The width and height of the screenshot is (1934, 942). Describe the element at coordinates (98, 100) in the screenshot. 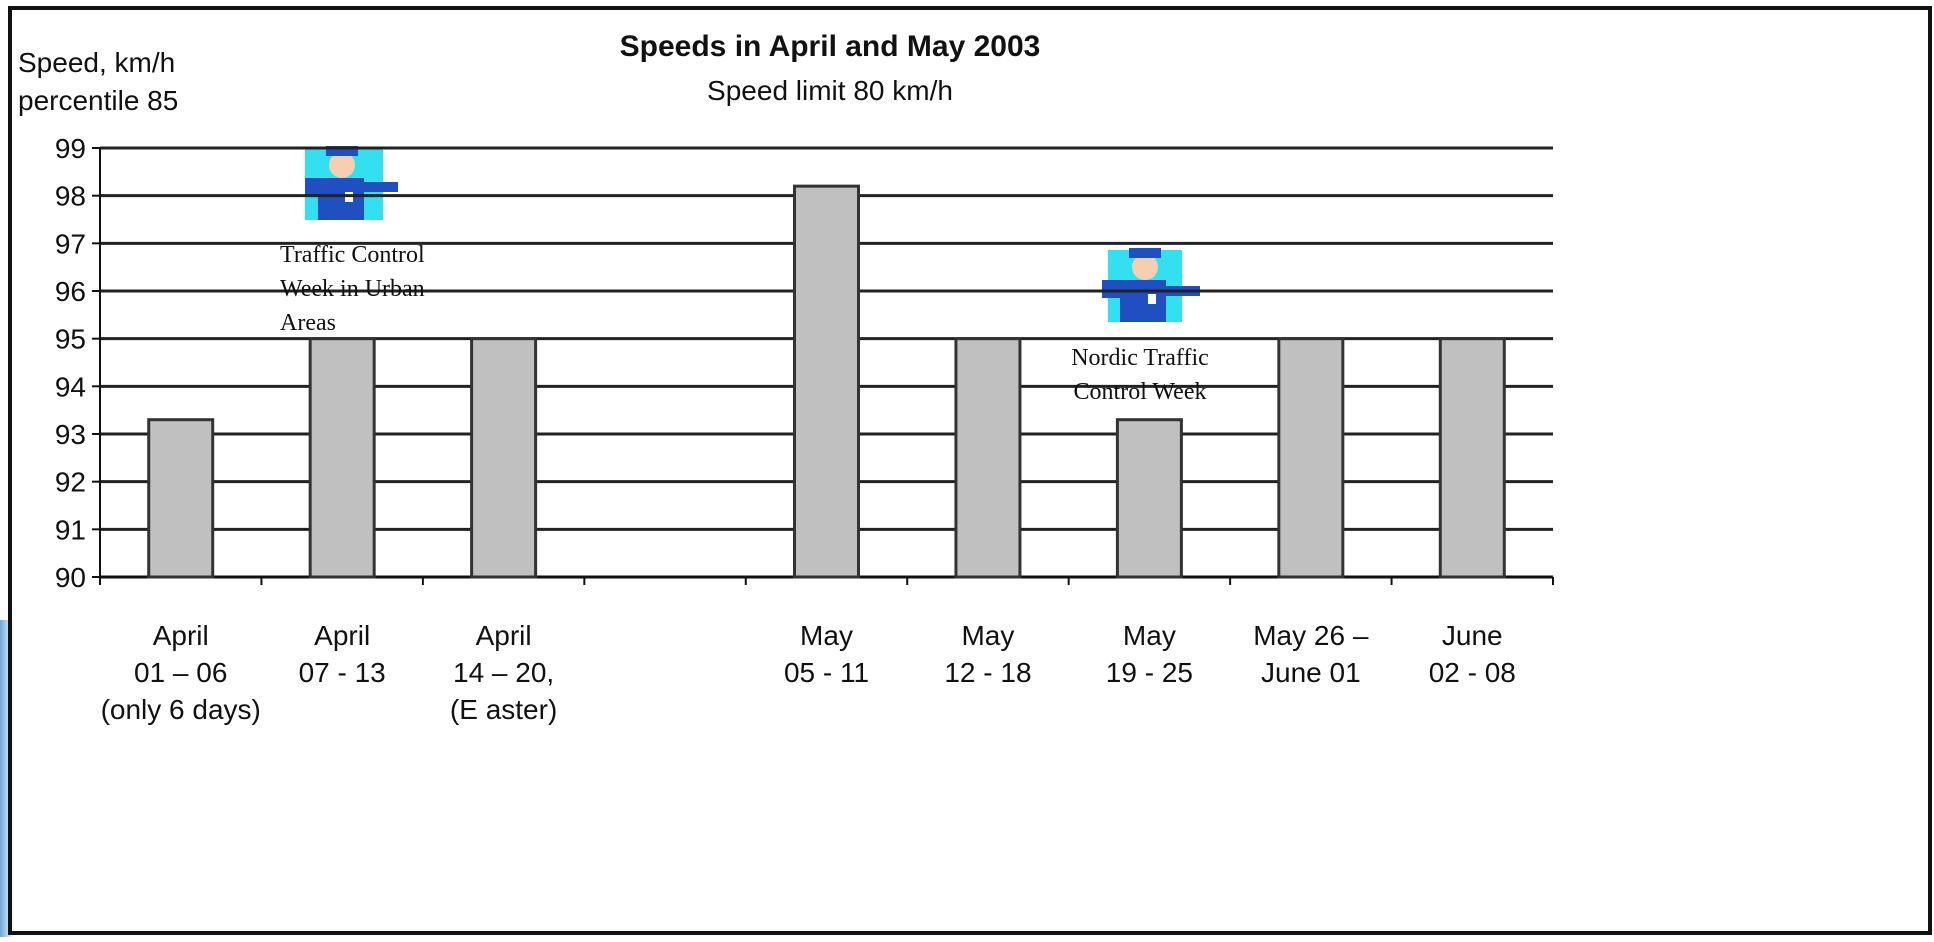

I see `y-axis-label: percentile 85` at that location.